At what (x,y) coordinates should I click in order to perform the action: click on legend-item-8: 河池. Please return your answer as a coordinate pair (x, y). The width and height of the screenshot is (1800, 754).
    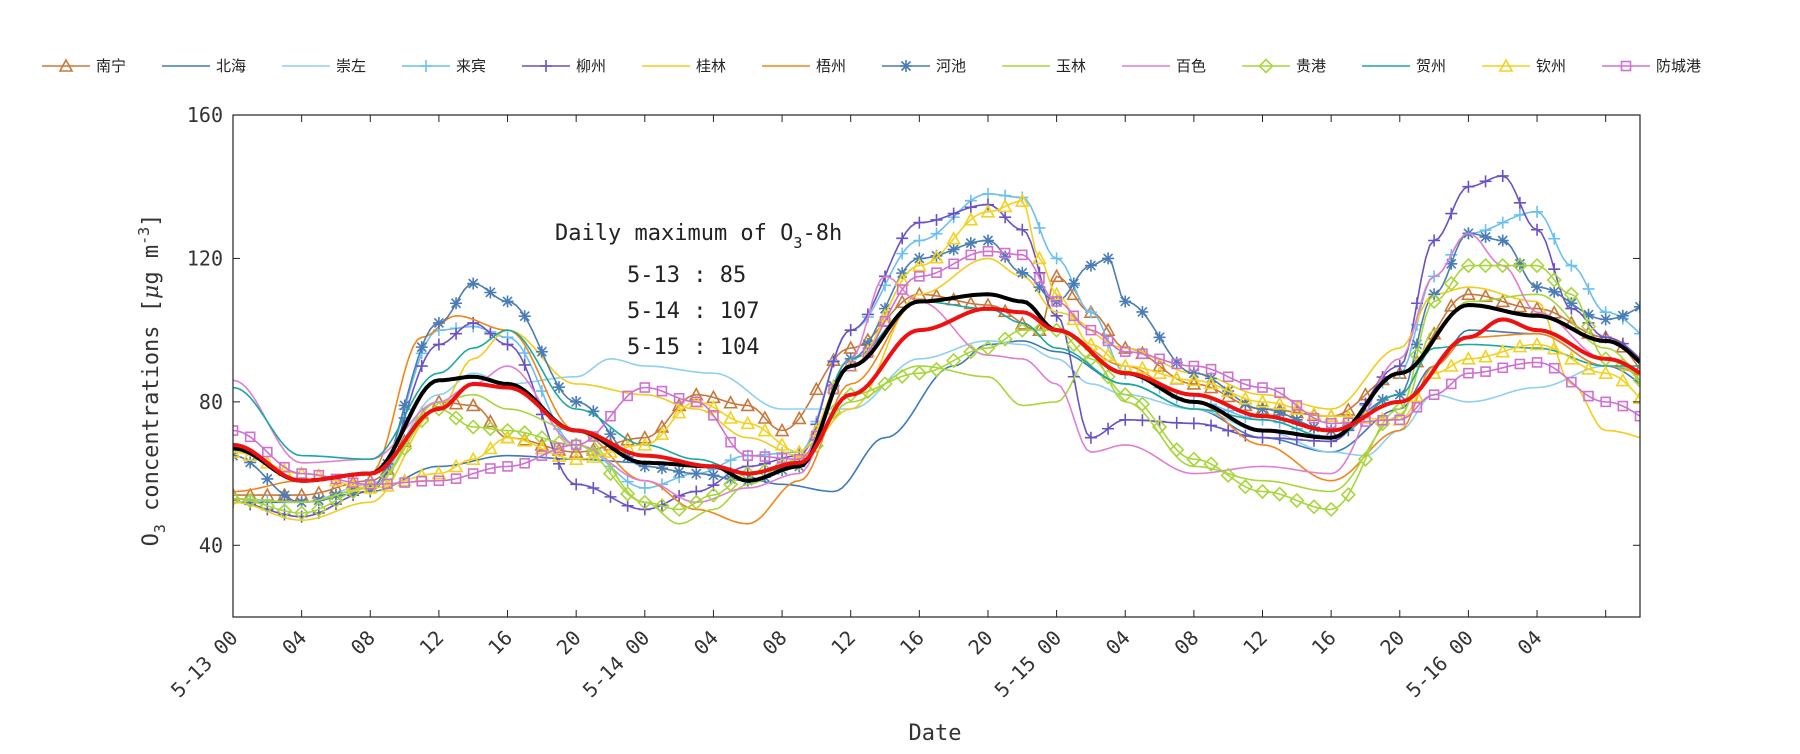
    Looking at the image, I should click on (924, 66).